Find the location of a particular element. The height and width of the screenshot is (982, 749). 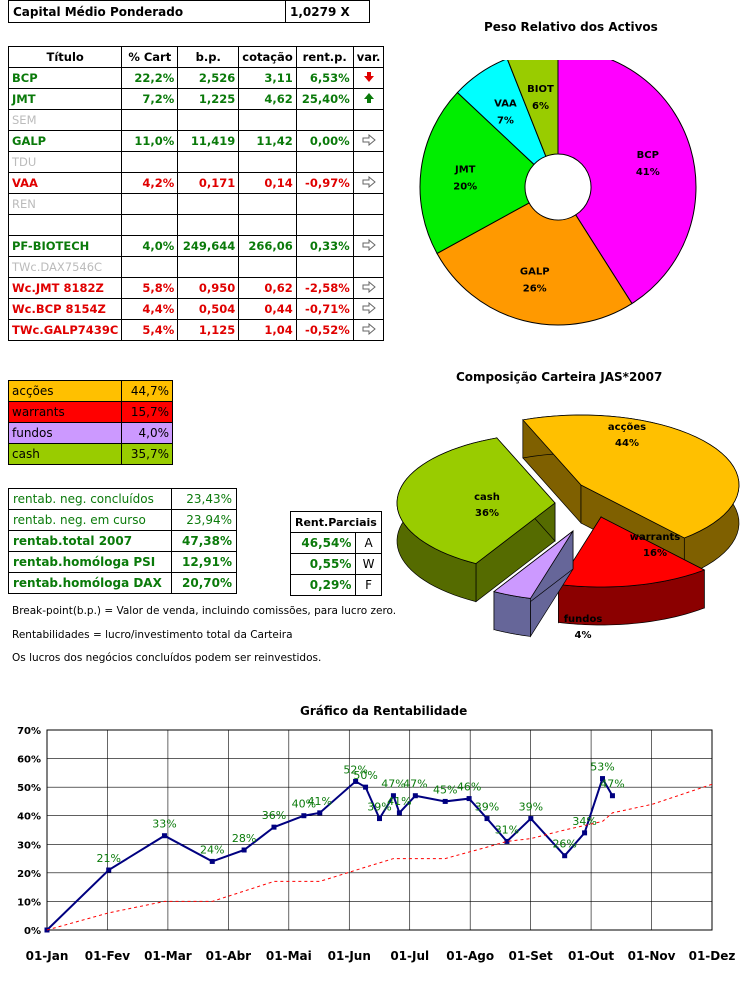

x-tick-label: 01-Ago is located at coordinates (470, 956).